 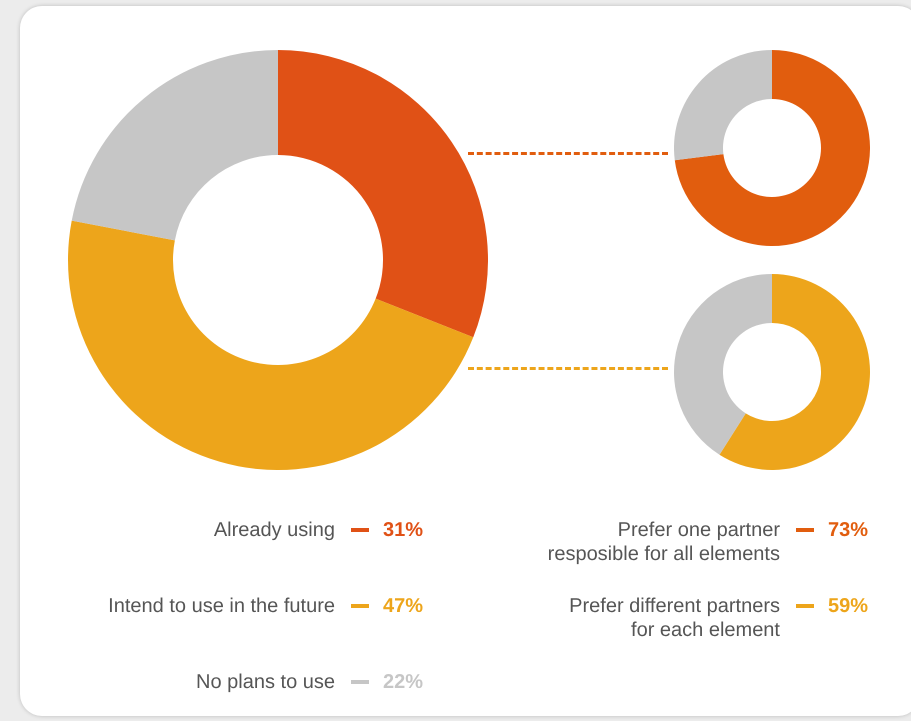 I want to click on legend-label: Prefer one partner resposible for all elements, so click(x=663, y=542).